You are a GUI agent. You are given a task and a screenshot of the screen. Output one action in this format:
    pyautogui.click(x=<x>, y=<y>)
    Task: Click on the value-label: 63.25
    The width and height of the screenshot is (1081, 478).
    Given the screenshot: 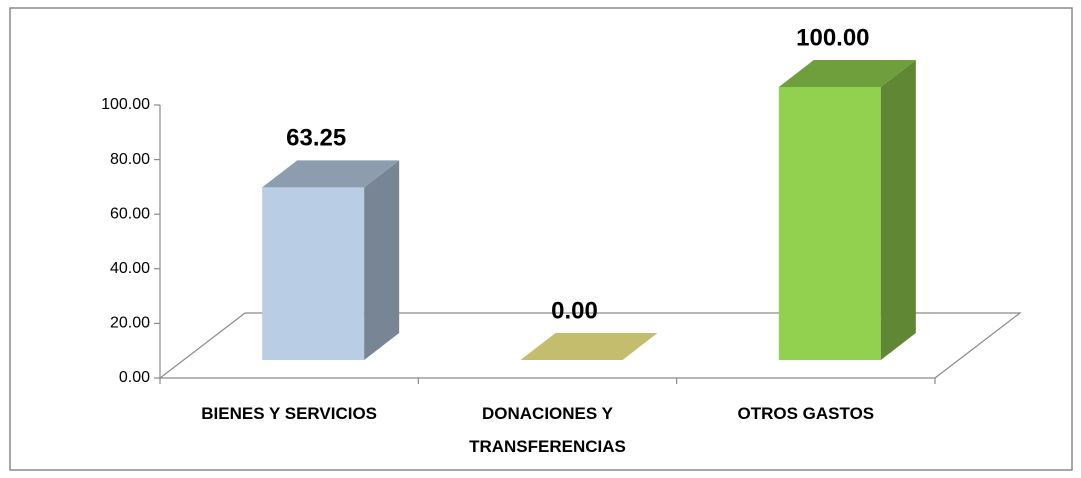 What is the action you would take?
    pyautogui.click(x=316, y=138)
    